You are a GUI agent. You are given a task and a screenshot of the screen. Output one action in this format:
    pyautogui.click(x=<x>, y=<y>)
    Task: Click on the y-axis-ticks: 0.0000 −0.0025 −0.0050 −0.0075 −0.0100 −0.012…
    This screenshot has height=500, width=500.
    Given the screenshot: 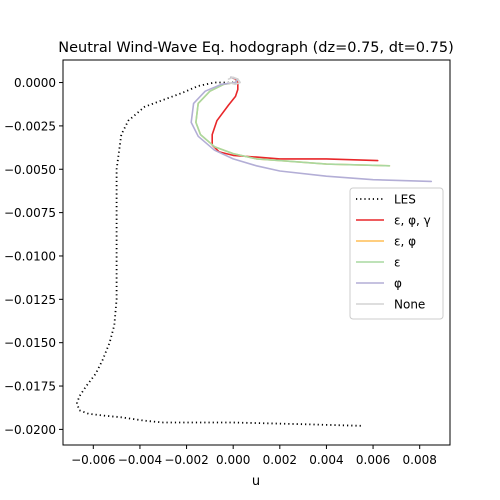 What is the action you would take?
    pyautogui.click(x=33, y=256)
    